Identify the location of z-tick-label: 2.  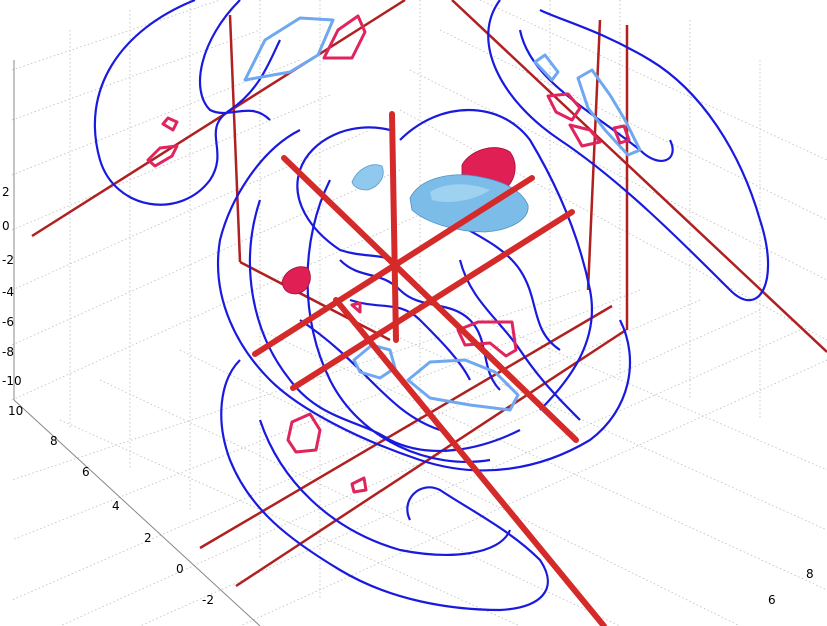
(6, 192).